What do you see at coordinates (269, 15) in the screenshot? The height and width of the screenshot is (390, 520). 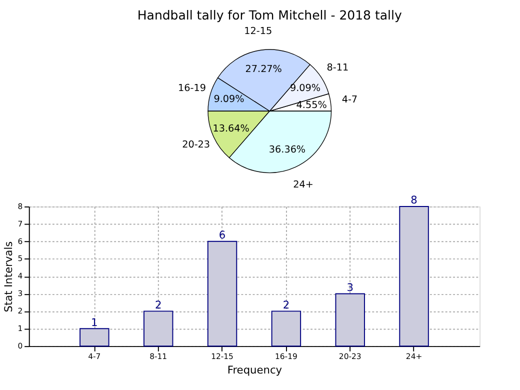 I see `chart-title: Handball tally for Tom Mitchell - 2018 tally` at bounding box center [269, 15].